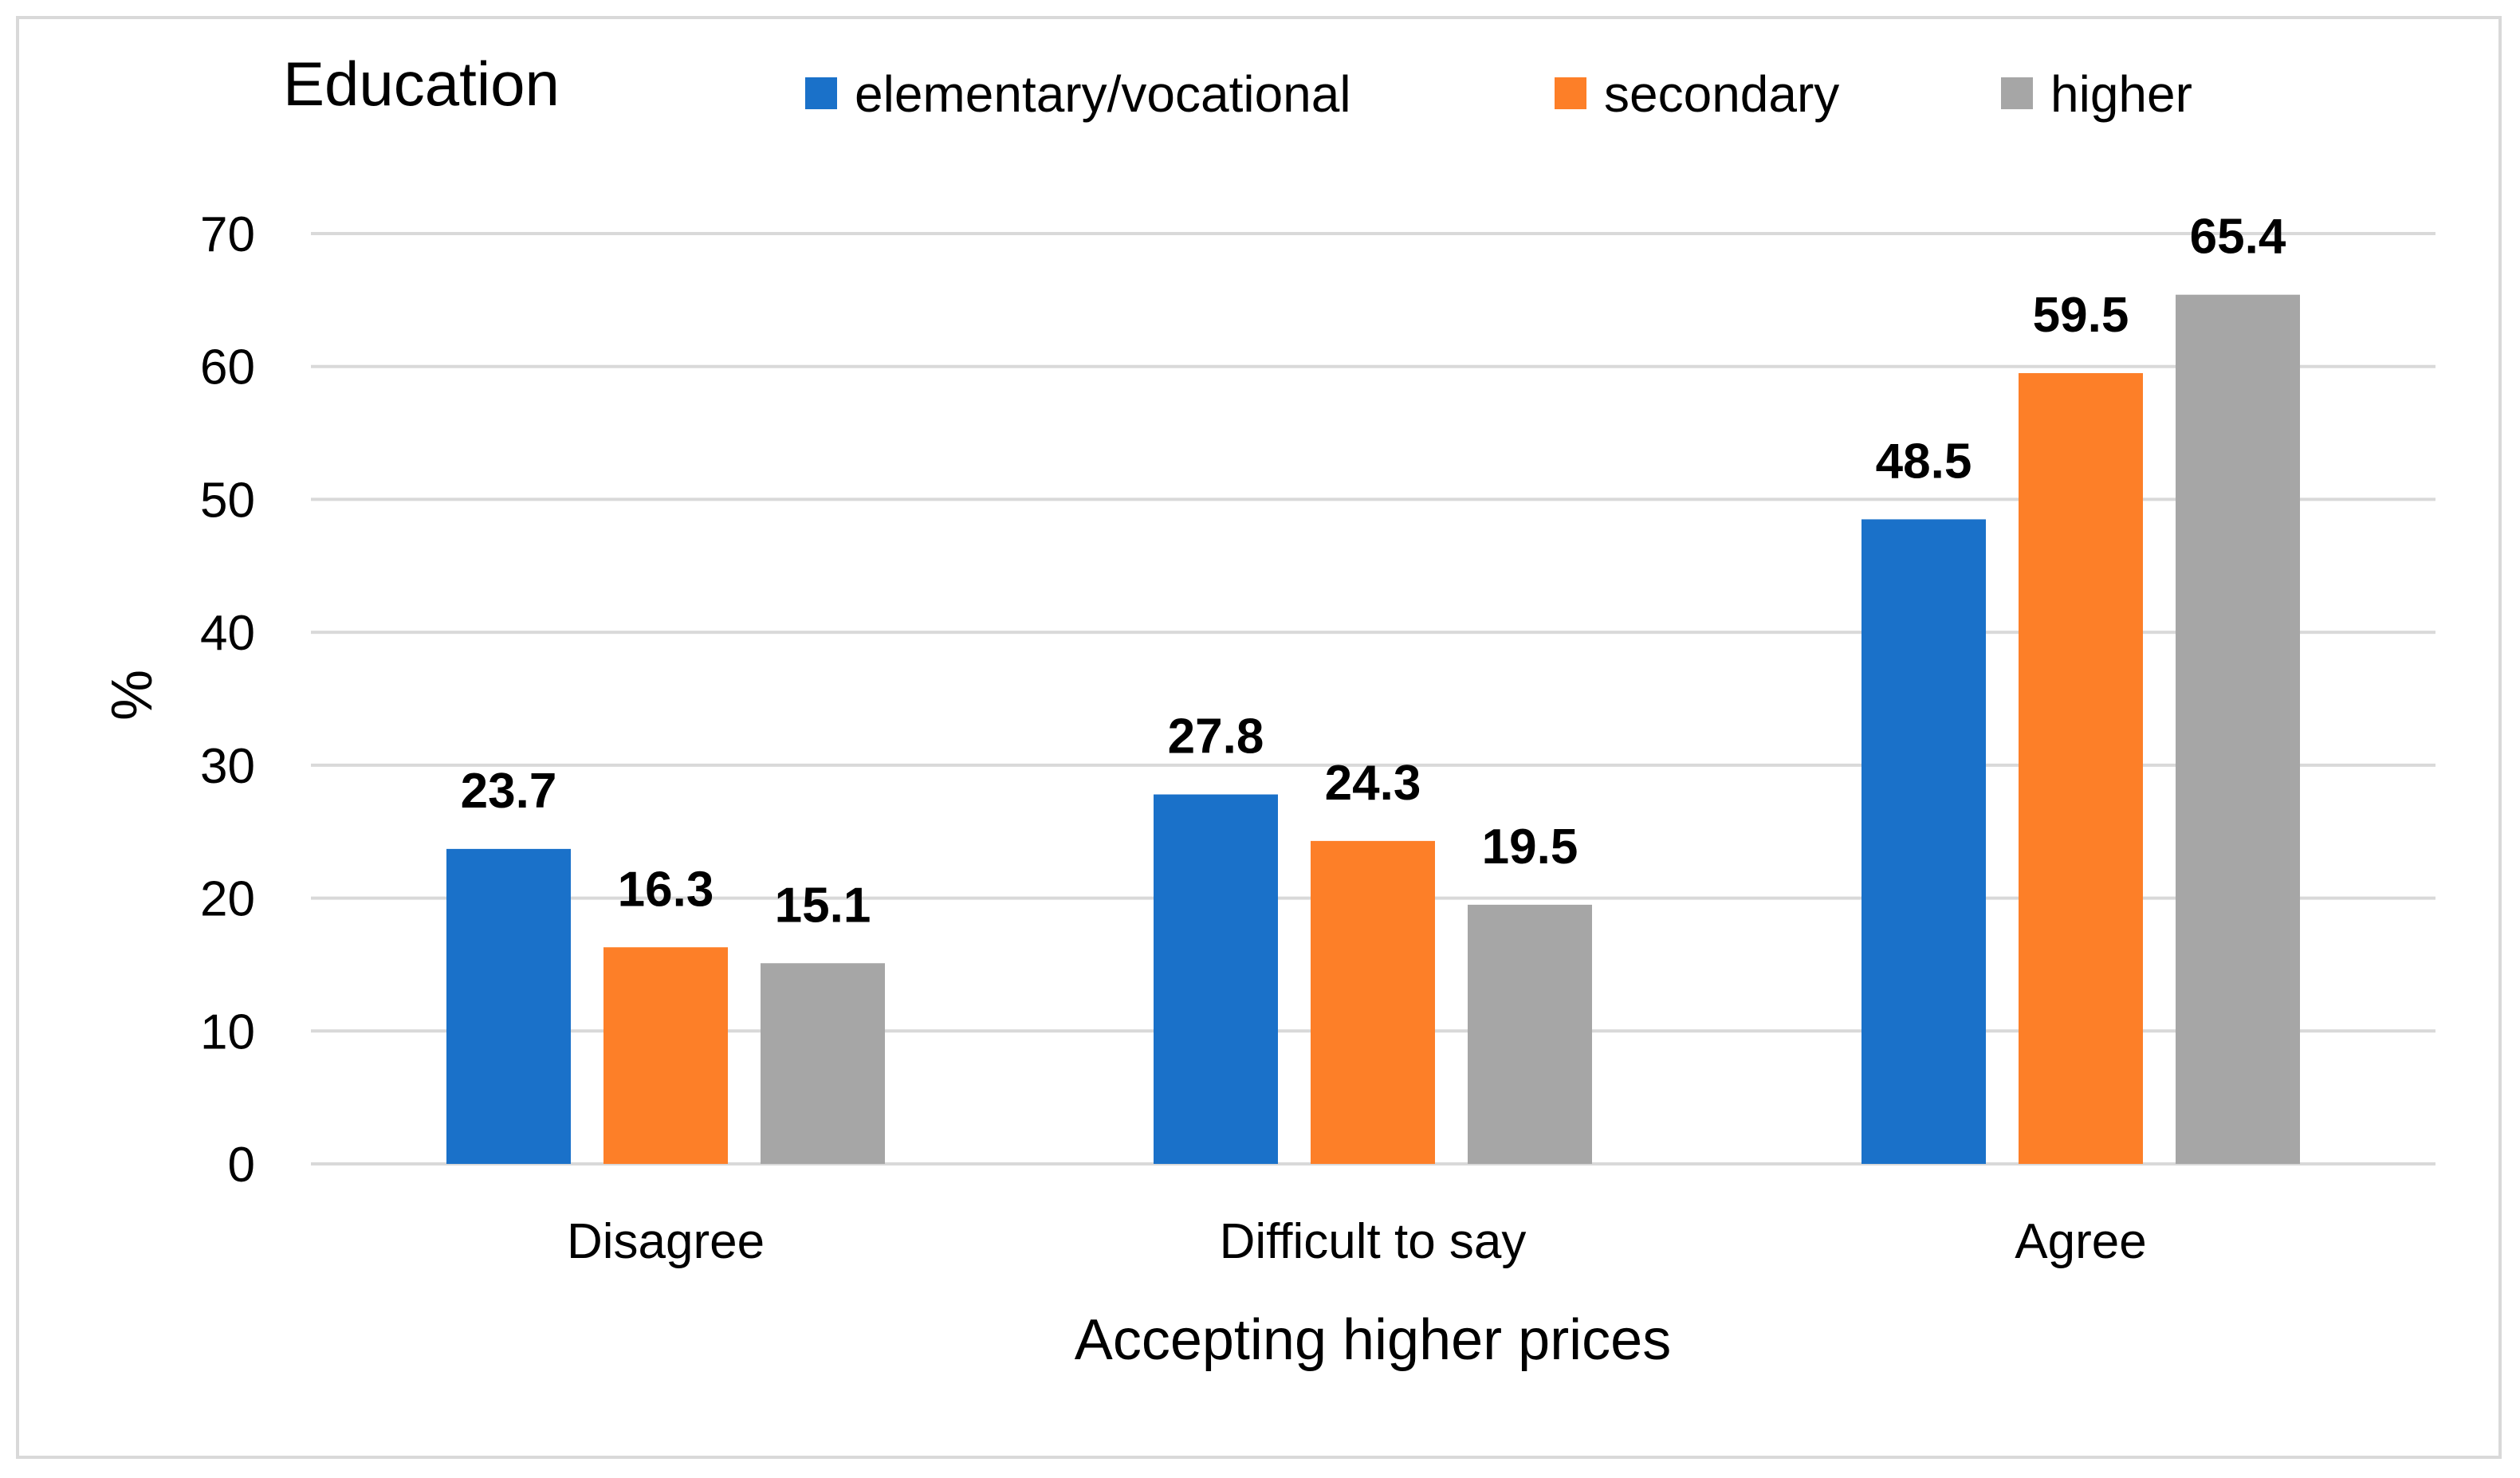  I want to click on x-category-label-agree: Agree, so click(2080, 1241).